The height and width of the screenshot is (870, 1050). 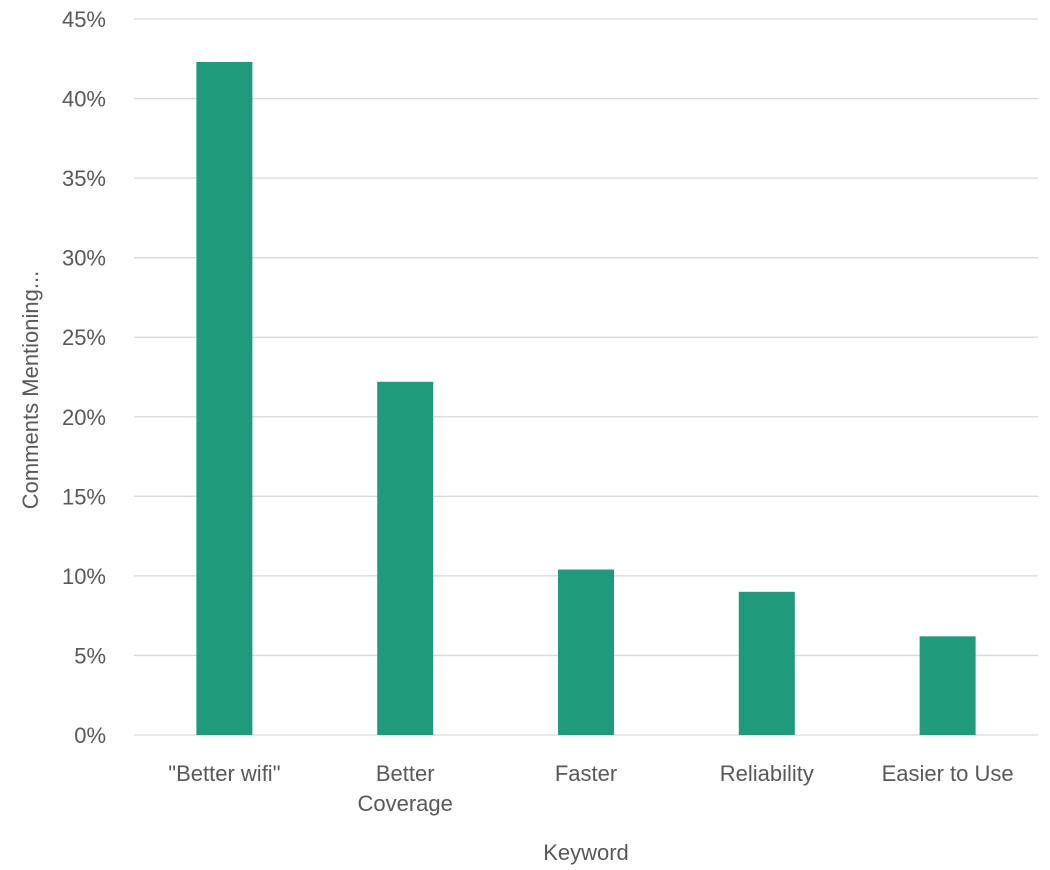 I want to click on y-tick-label: 35%, so click(x=84, y=178).